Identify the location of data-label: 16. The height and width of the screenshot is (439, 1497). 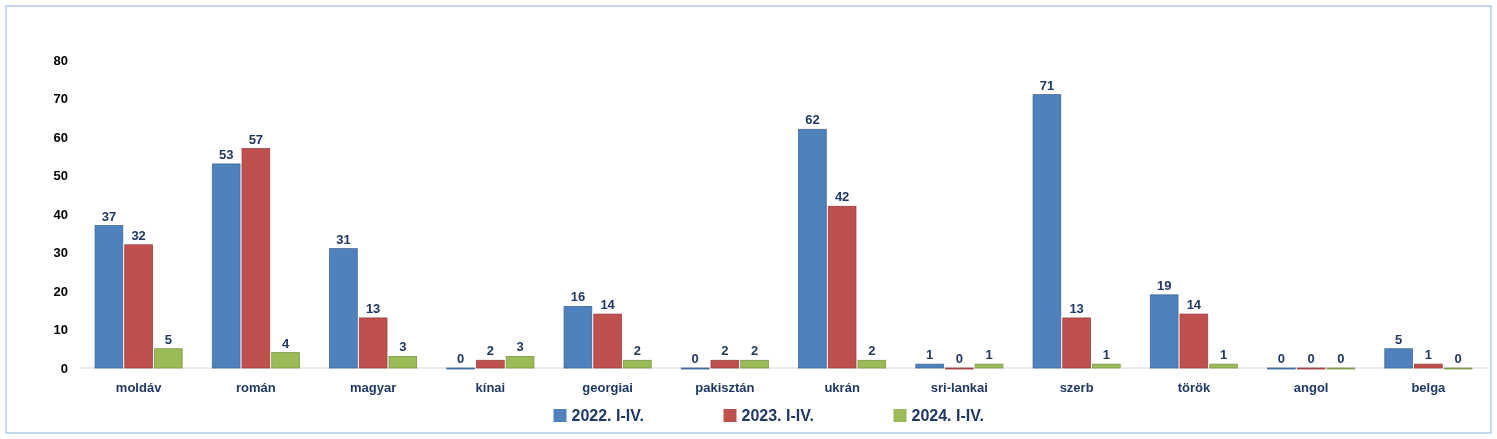
(578, 297).